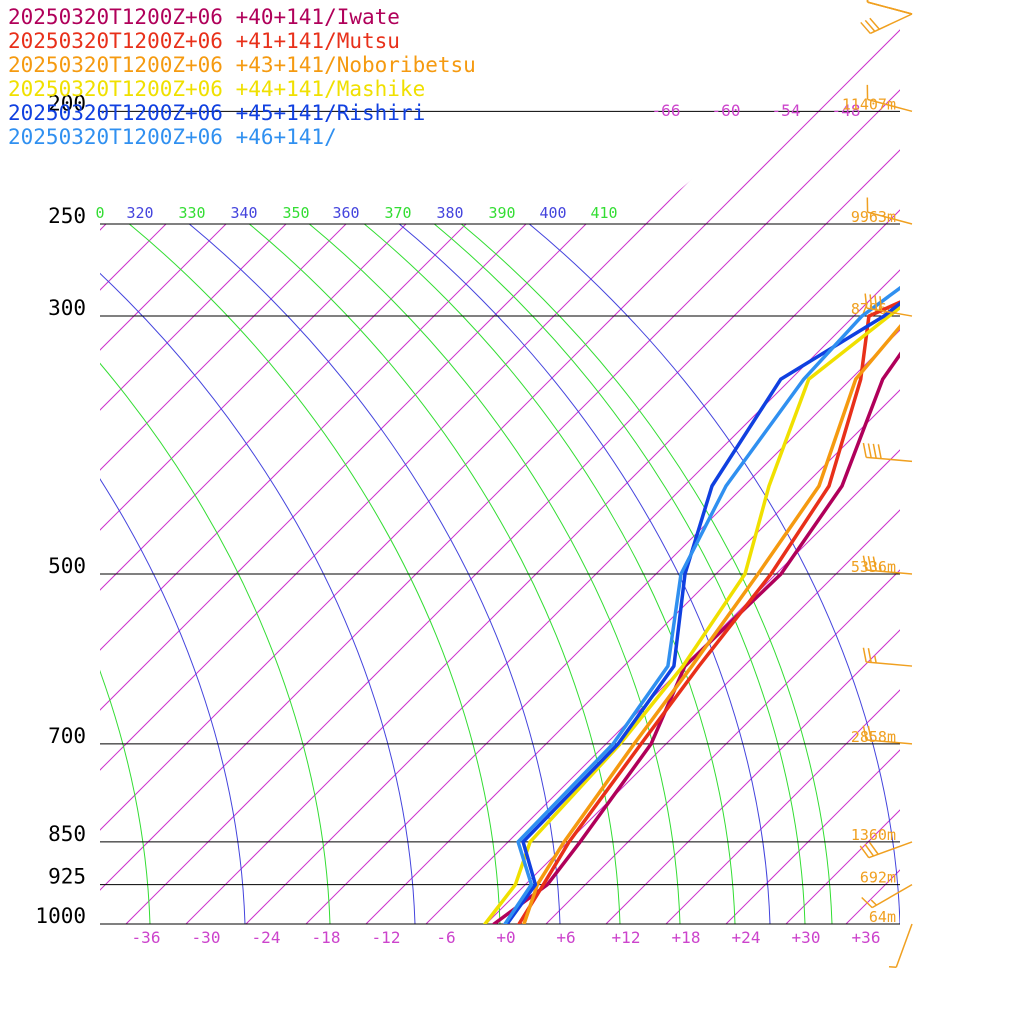 The height and width of the screenshot is (1024, 1024). What do you see at coordinates (882, 917) in the screenshot?
I see `height-label: 64m` at bounding box center [882, 917].